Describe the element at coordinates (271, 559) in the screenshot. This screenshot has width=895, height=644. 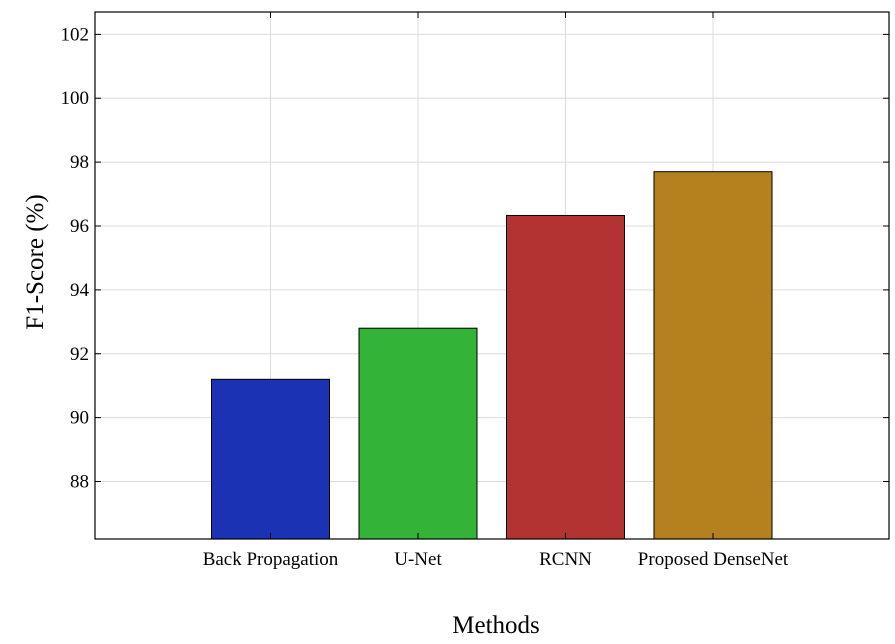
I see `x-tick-label: Back Propagation` at that location.